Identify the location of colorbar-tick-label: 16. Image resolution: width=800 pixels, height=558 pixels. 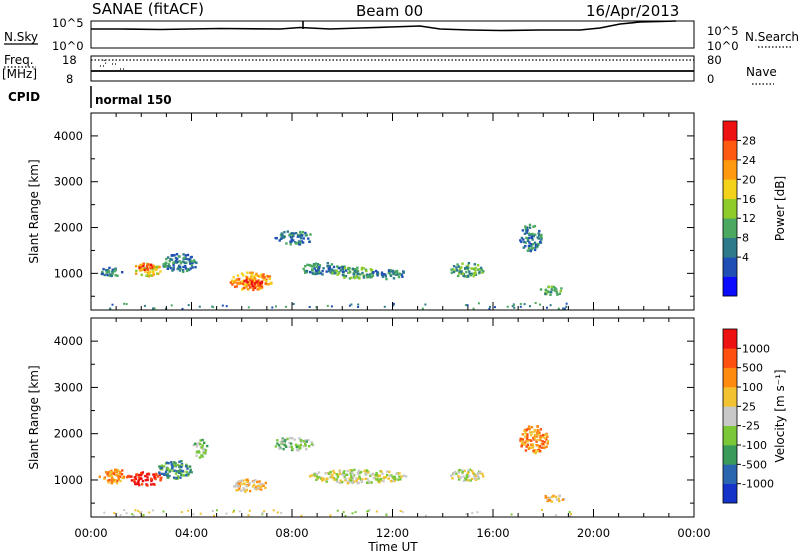
(749, 199).